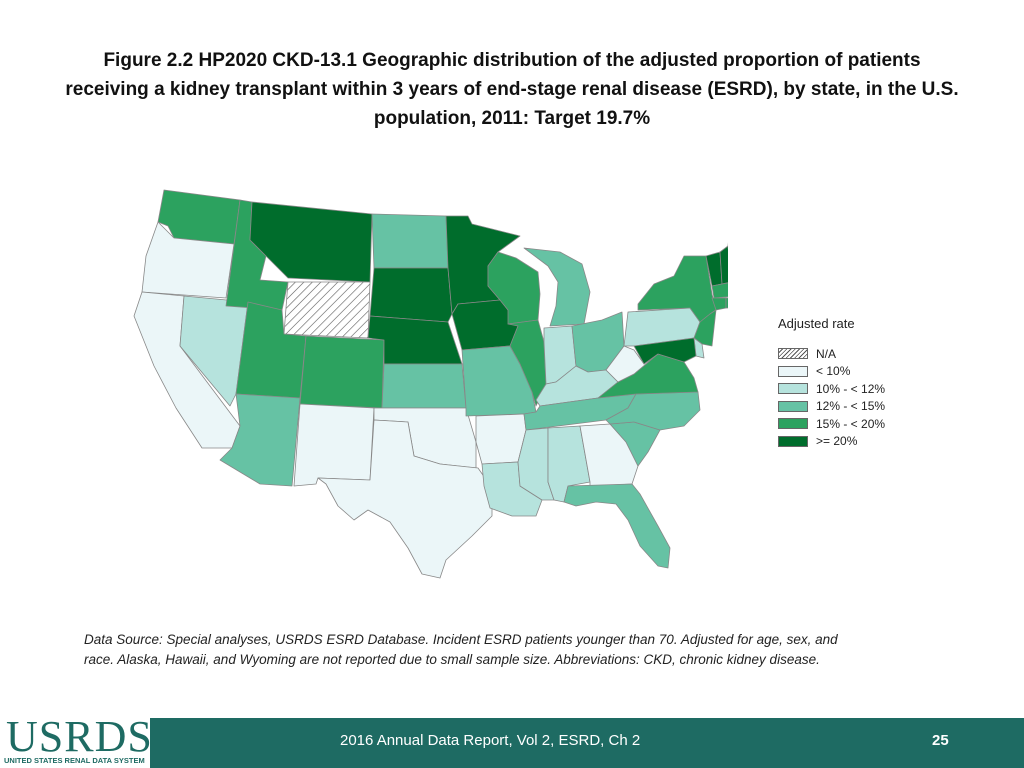  I want to click on state-fl, so click(617, 526).